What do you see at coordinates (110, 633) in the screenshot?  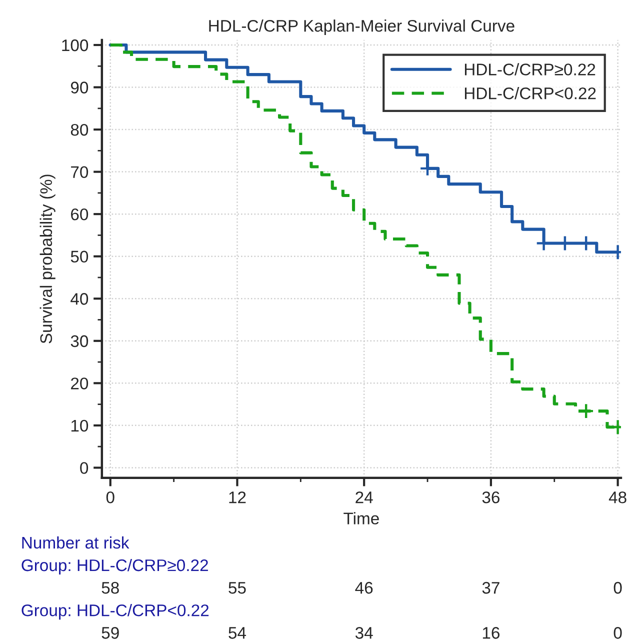 I see `text: 59` at bounding box center [110, 633].